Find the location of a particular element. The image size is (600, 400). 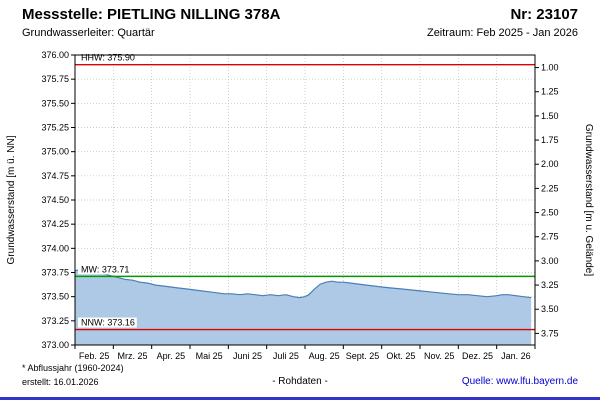

source-link: Quelle: www.lfu.bayern.de is located at coordinates (519, 381).